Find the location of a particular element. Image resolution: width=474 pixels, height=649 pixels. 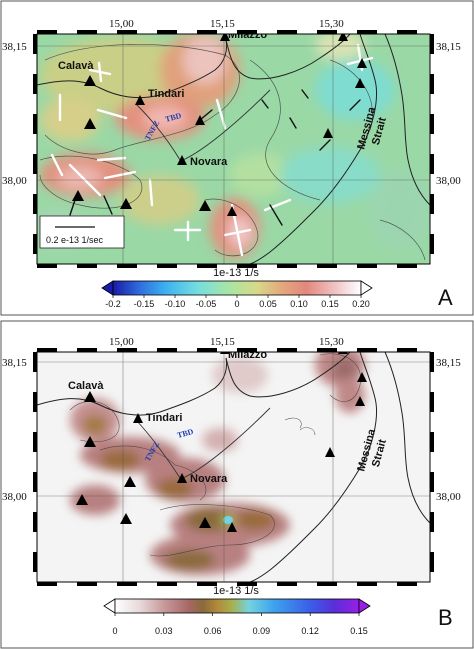

colorbar-a is located at coordinates (237, 288).